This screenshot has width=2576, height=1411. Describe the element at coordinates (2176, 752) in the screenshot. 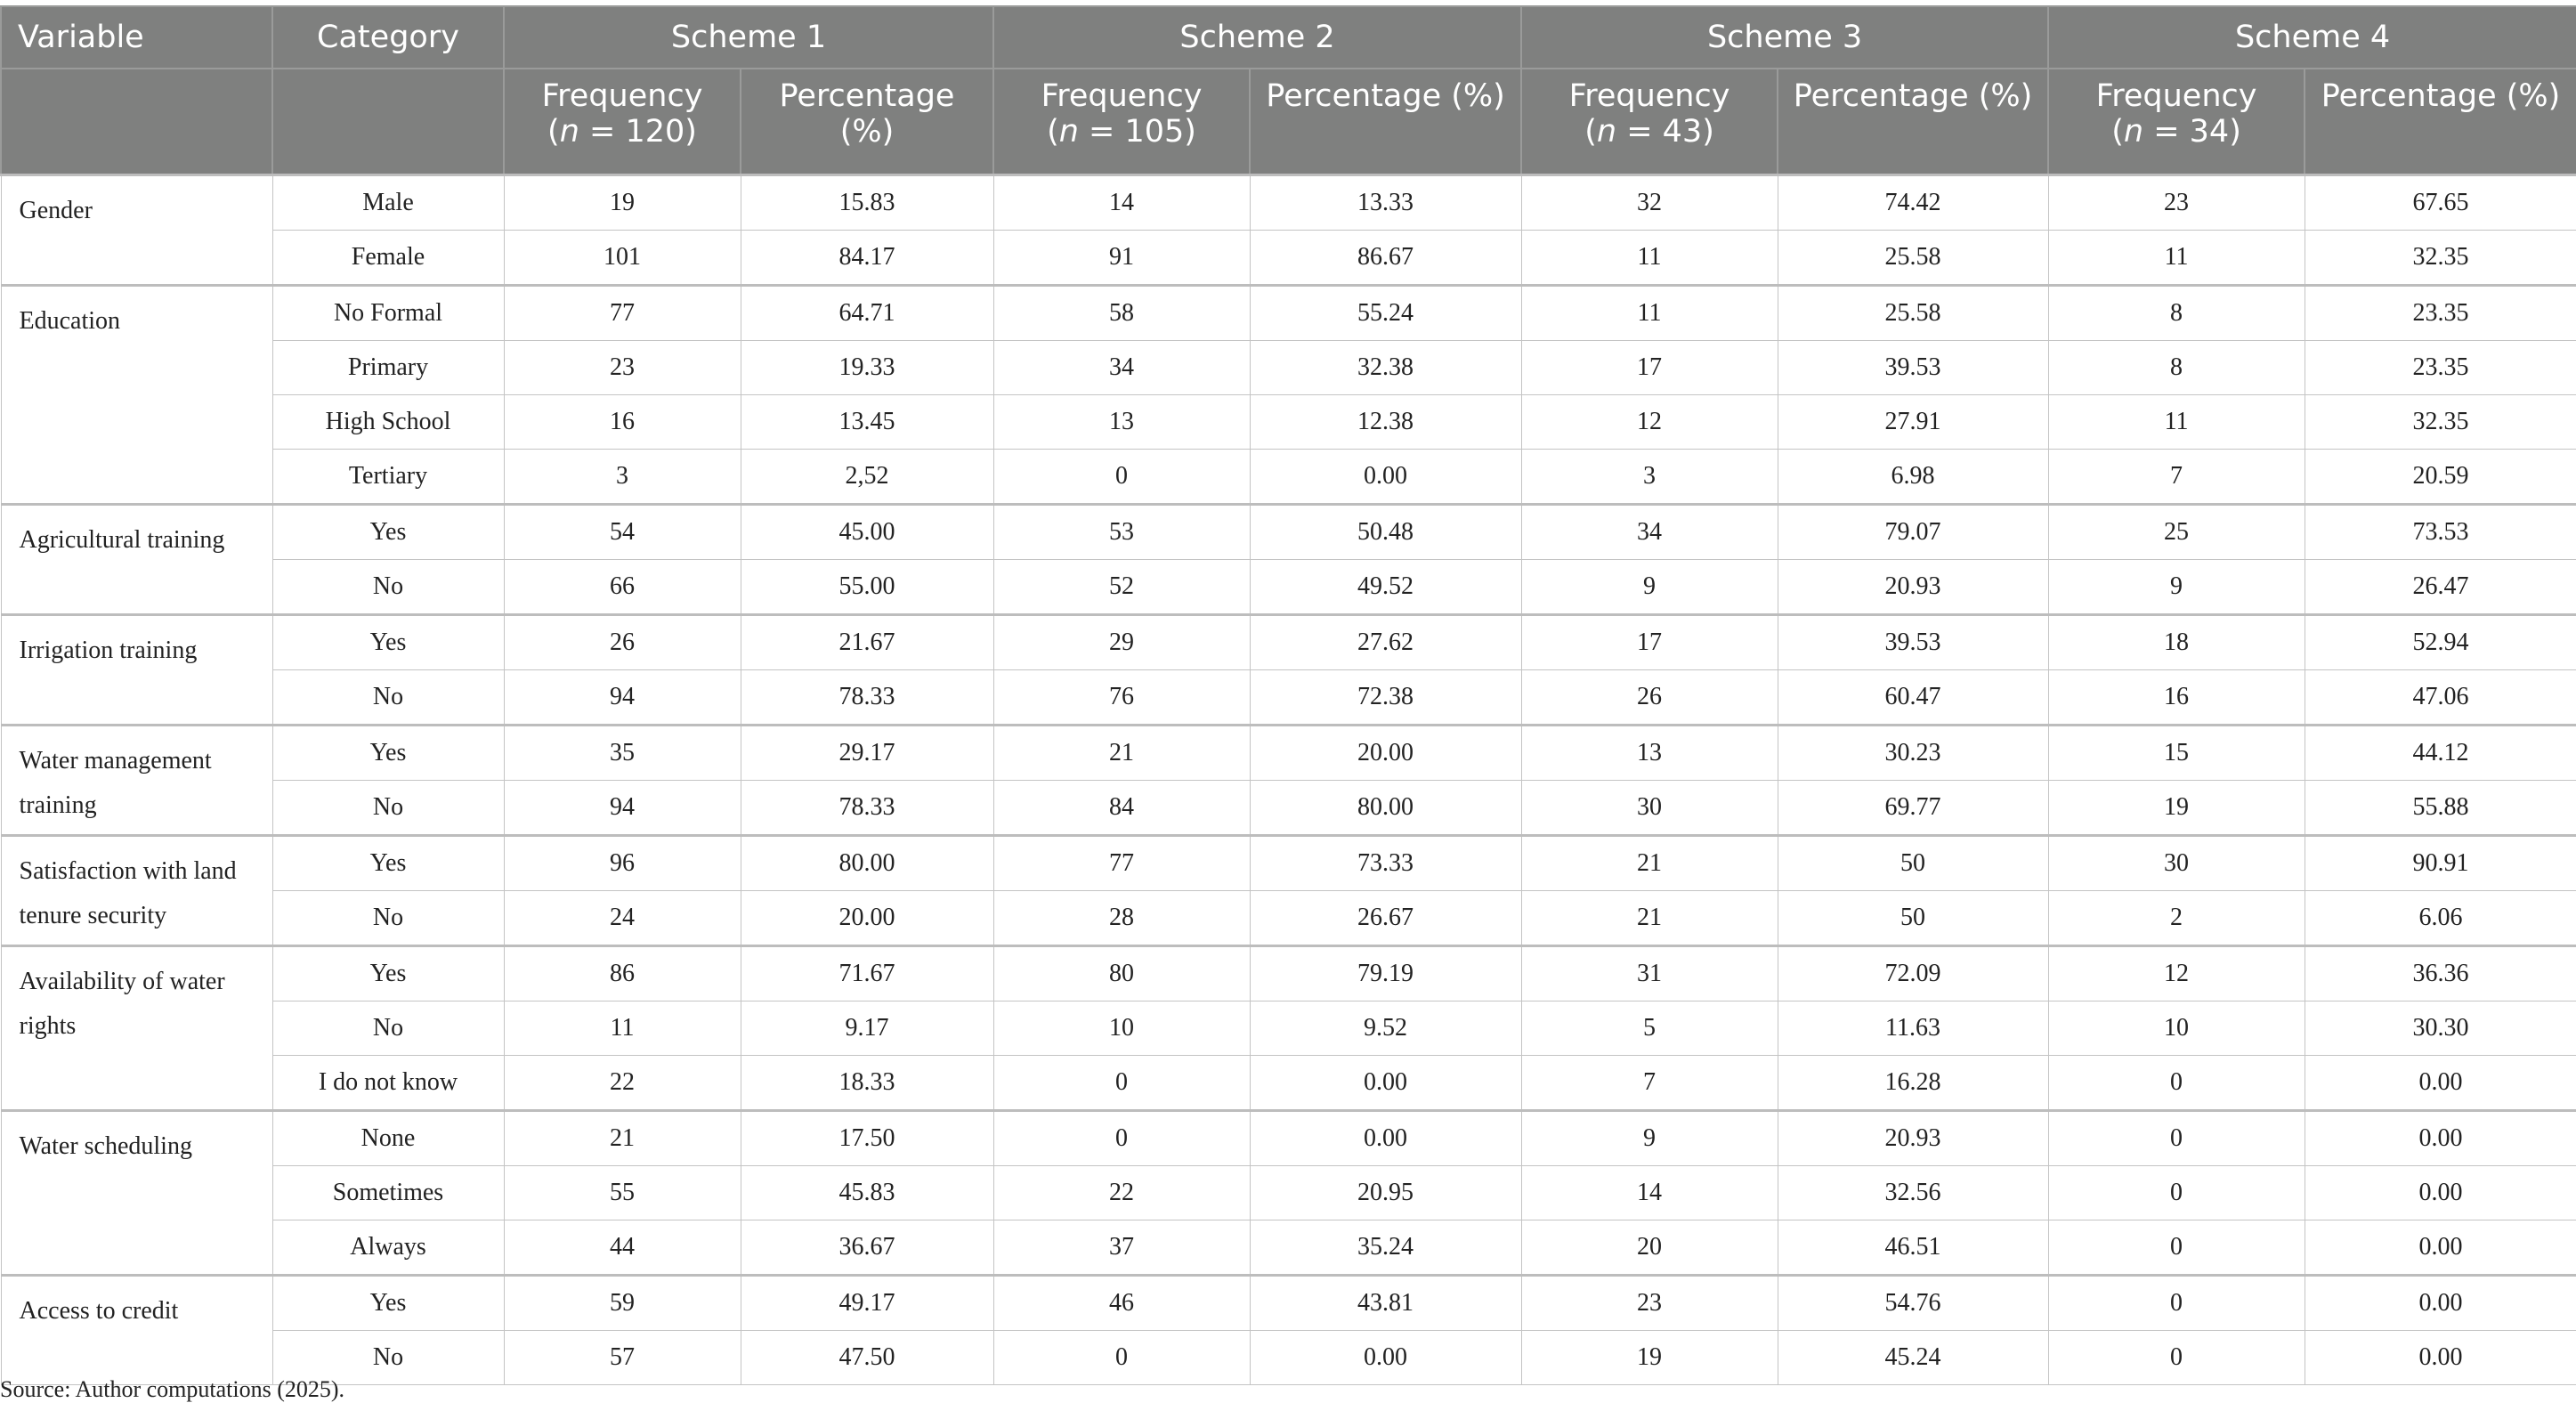

I see `frequency-cell: 15` at that location.